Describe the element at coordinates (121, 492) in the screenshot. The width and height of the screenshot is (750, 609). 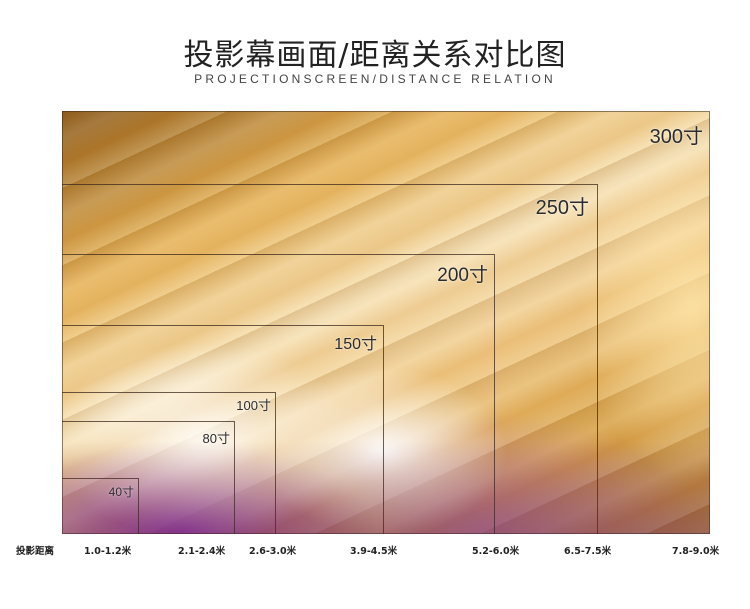
I see `screen-size-label: 40寸` at that location.